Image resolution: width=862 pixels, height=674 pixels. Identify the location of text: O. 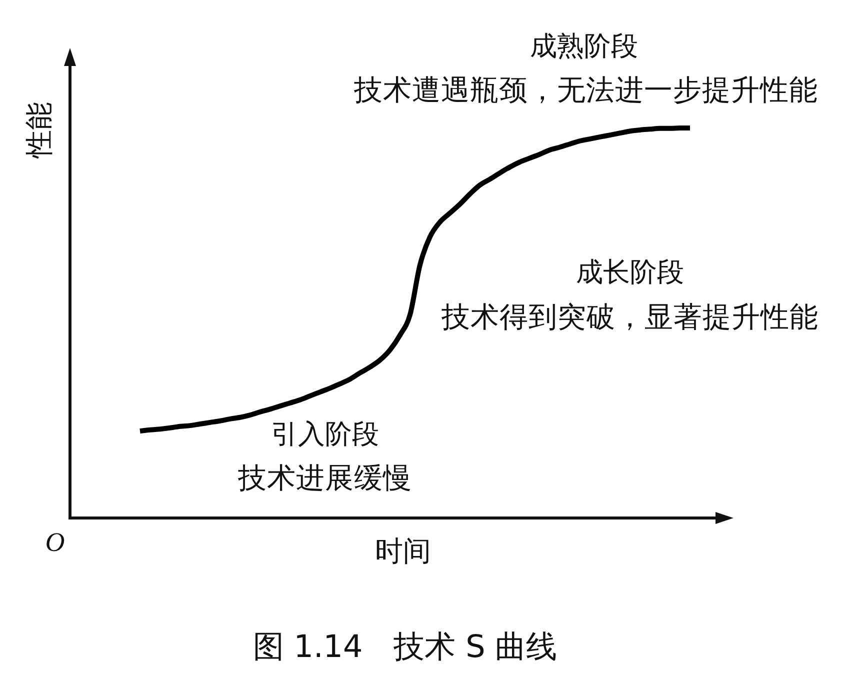
(55, 542).